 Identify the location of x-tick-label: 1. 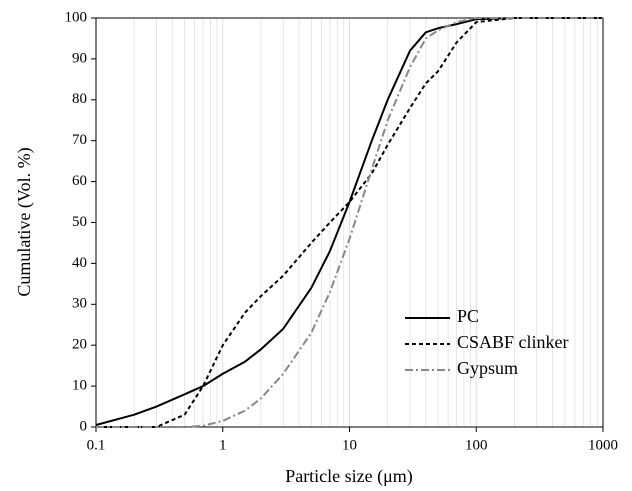
(223, 445).